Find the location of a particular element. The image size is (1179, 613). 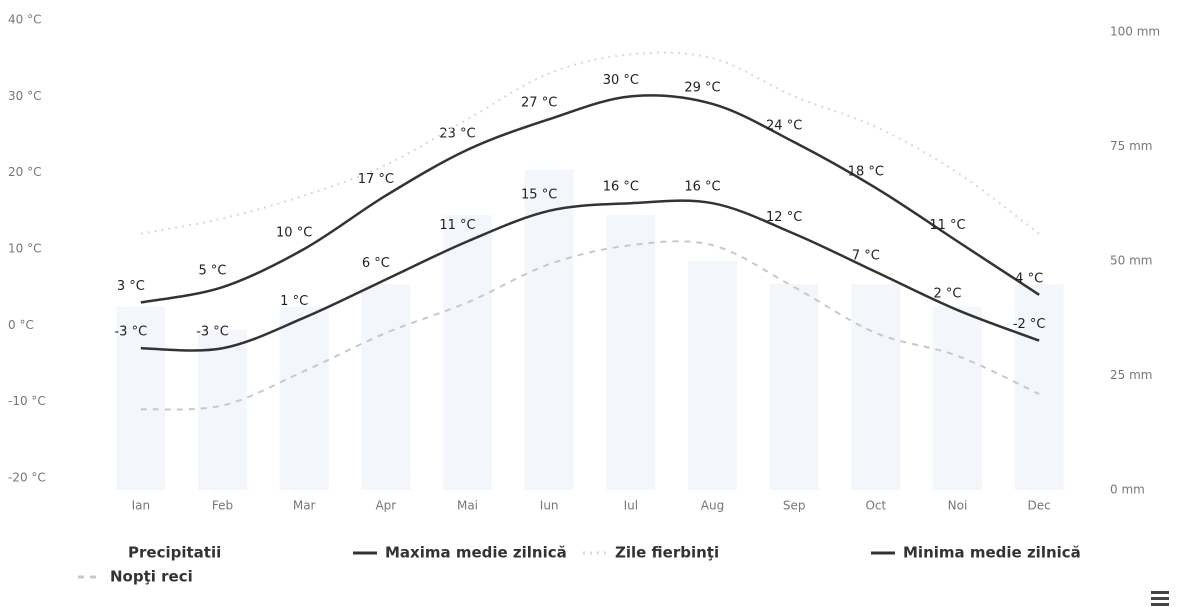

value-label: 7 °C is located at coordinates (866, 255).